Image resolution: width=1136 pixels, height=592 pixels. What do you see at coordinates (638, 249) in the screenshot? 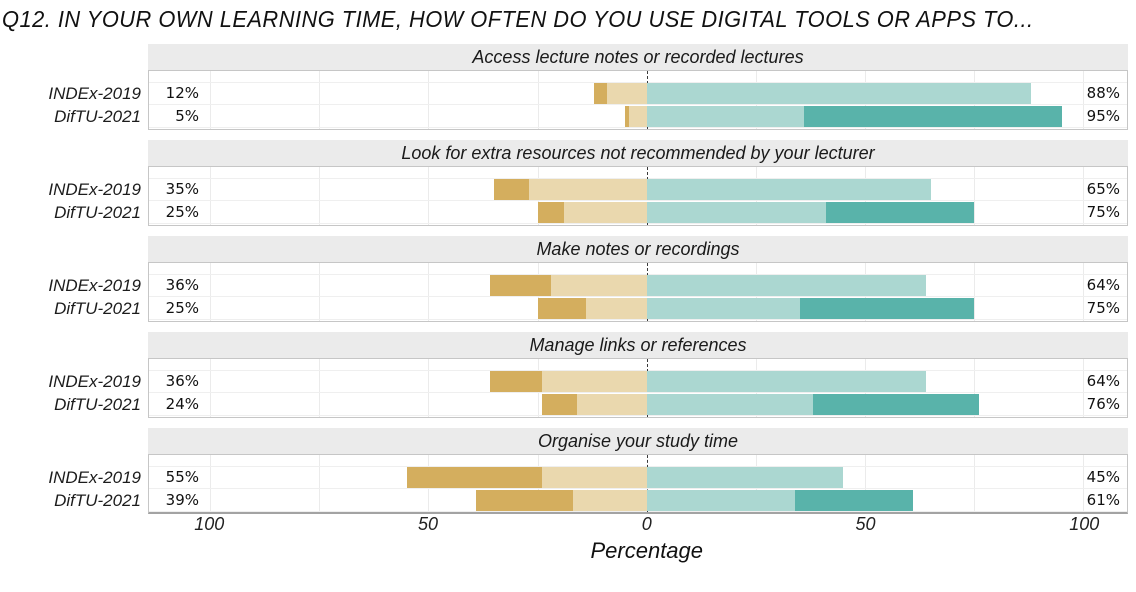
I see `panel-header: Make notes or recordings` at bounding box center [638, 249].